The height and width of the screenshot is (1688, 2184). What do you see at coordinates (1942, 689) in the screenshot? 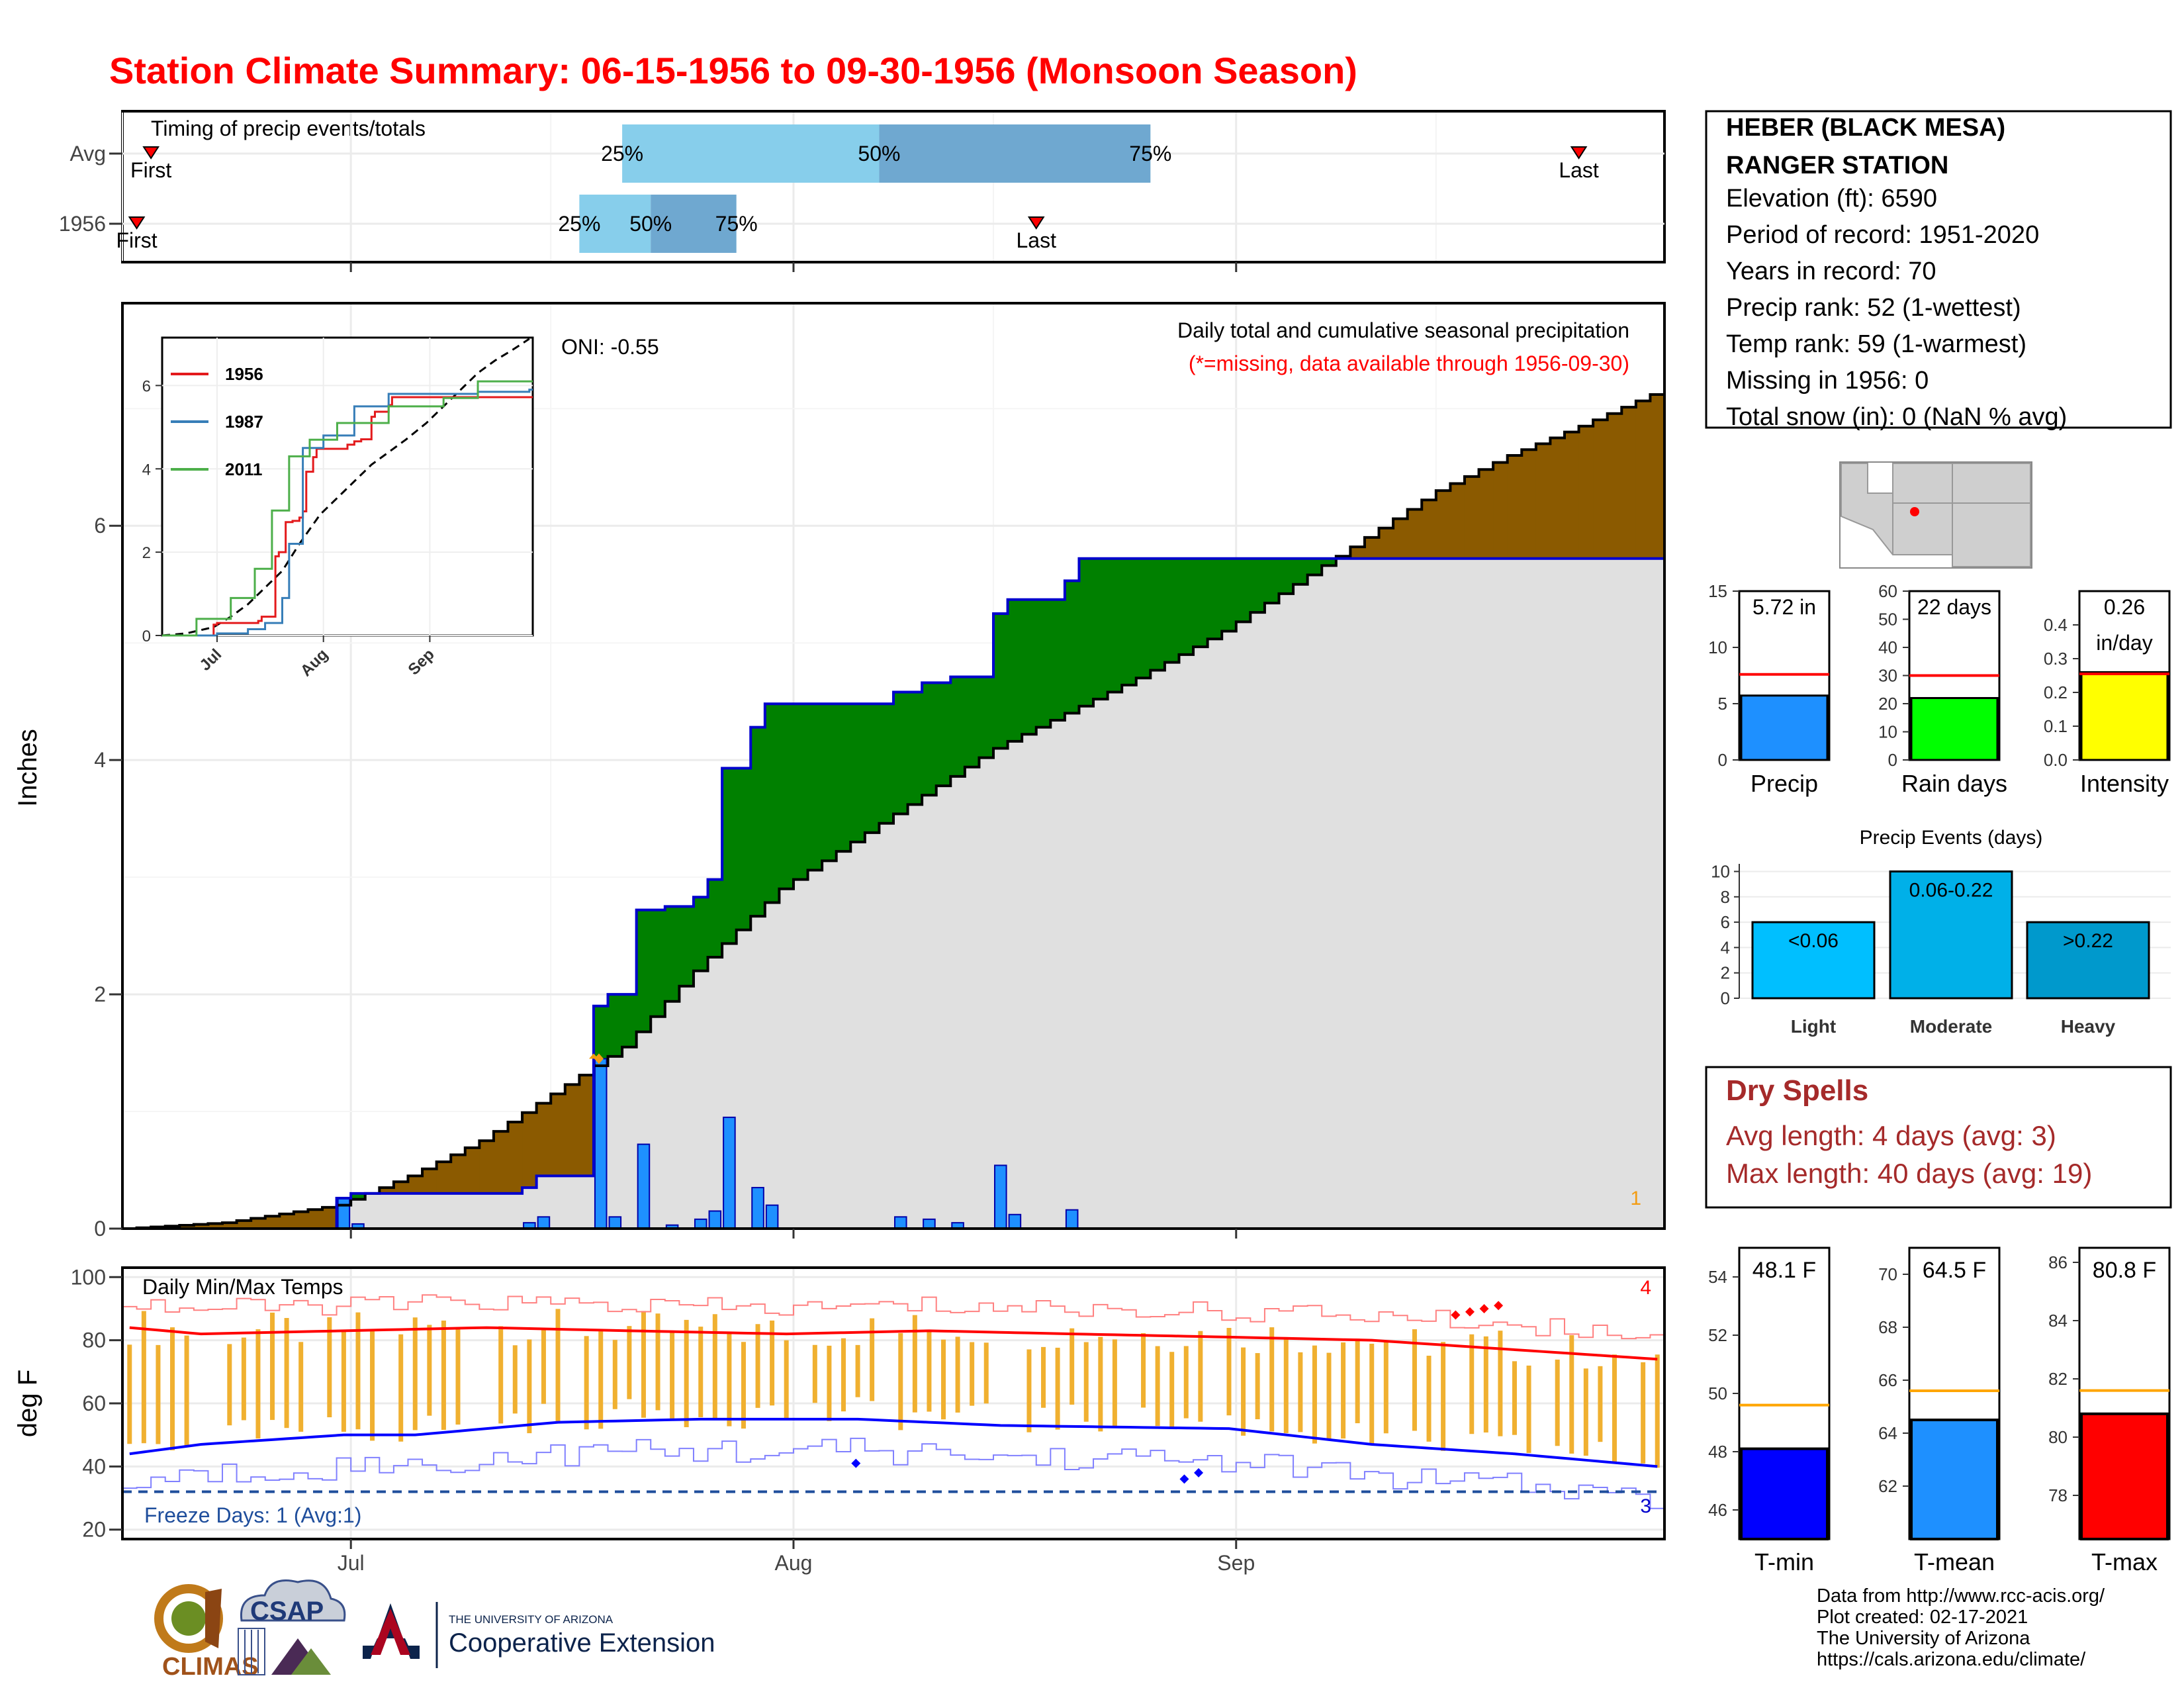
I see `summary-bar-chart-rain-days: 0 10 20 30 40 50 60 22 days Rain days` at bounding box center [1942, 689].